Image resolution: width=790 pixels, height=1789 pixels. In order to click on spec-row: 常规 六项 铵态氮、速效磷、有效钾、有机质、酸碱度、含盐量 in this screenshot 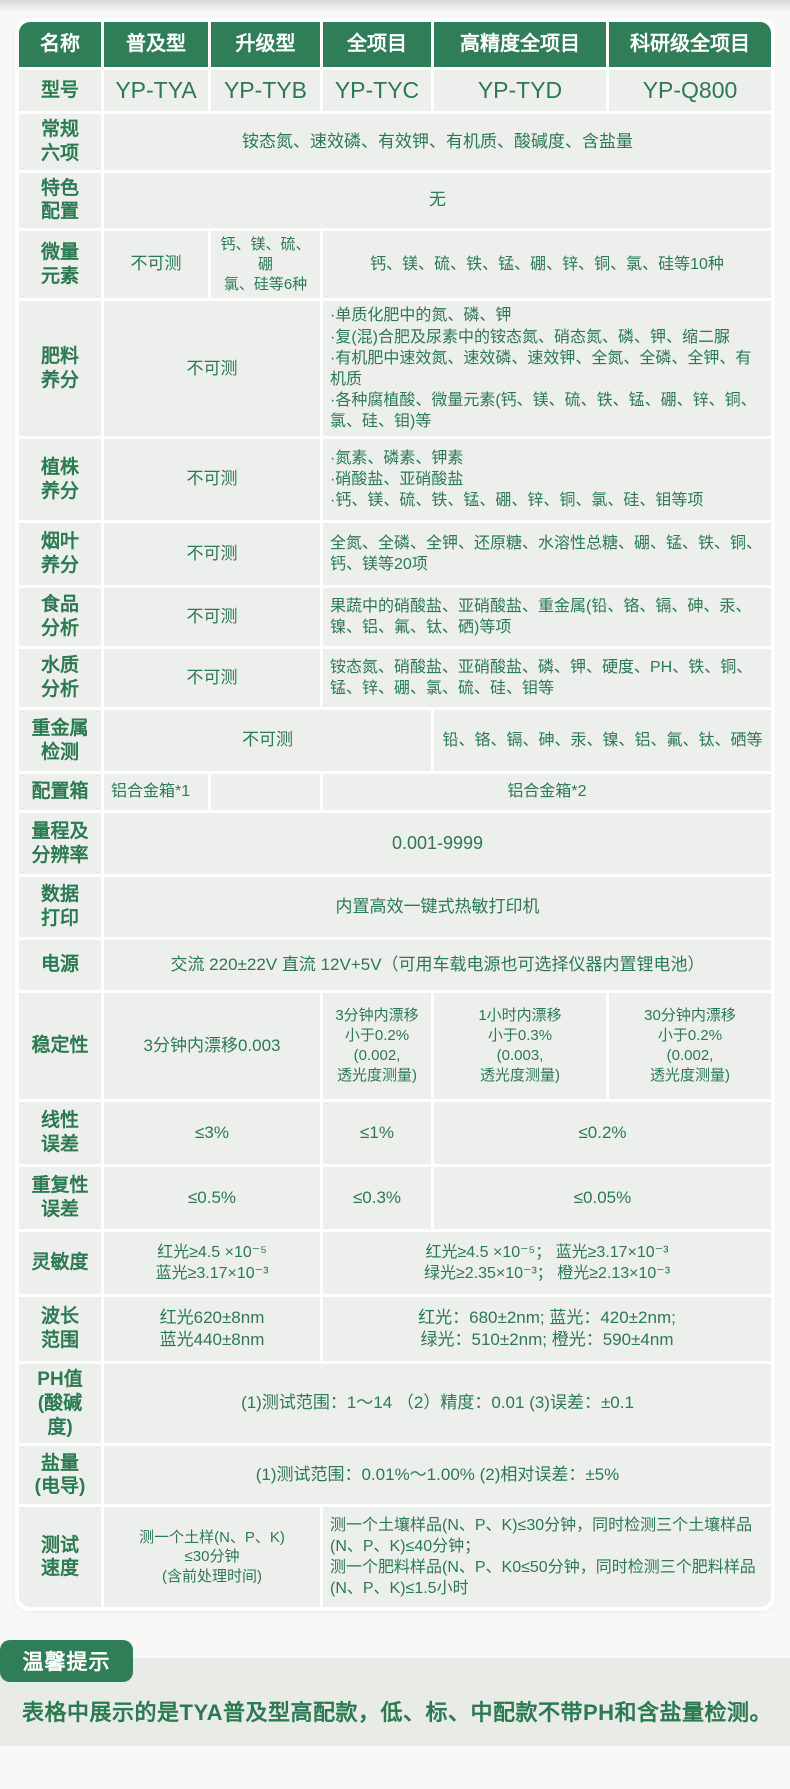, I will do `click(395, 142)`.